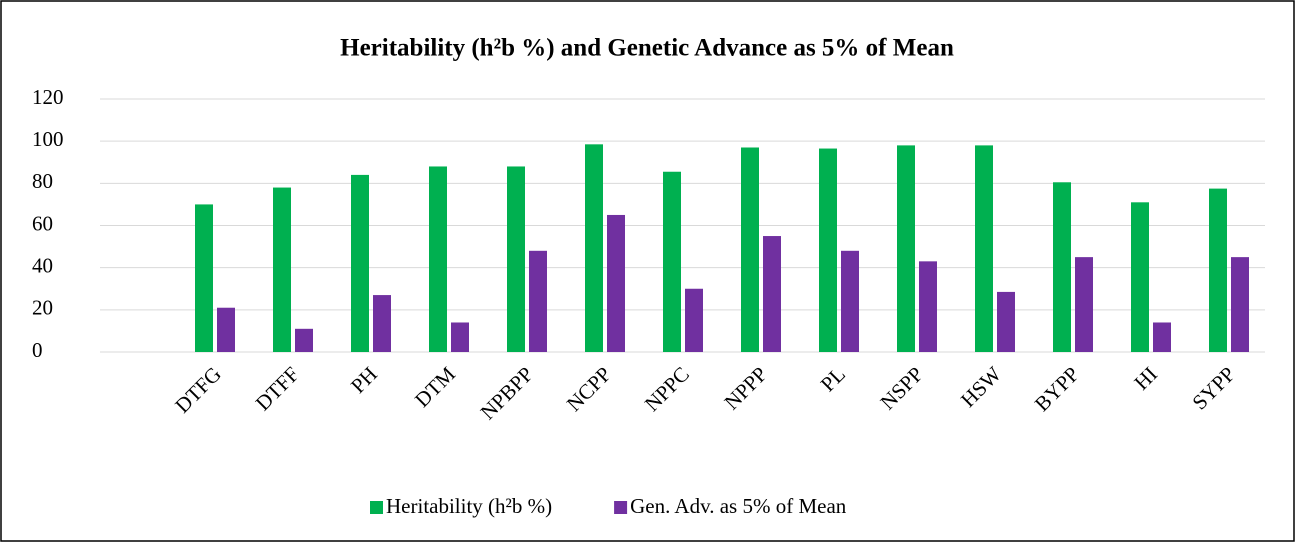 This screenshot has height=542, width=1295. Describe the element at coordinates (469, 506) in the screenshot. I see `legend-label: Heritability (h²b %)` at that location.